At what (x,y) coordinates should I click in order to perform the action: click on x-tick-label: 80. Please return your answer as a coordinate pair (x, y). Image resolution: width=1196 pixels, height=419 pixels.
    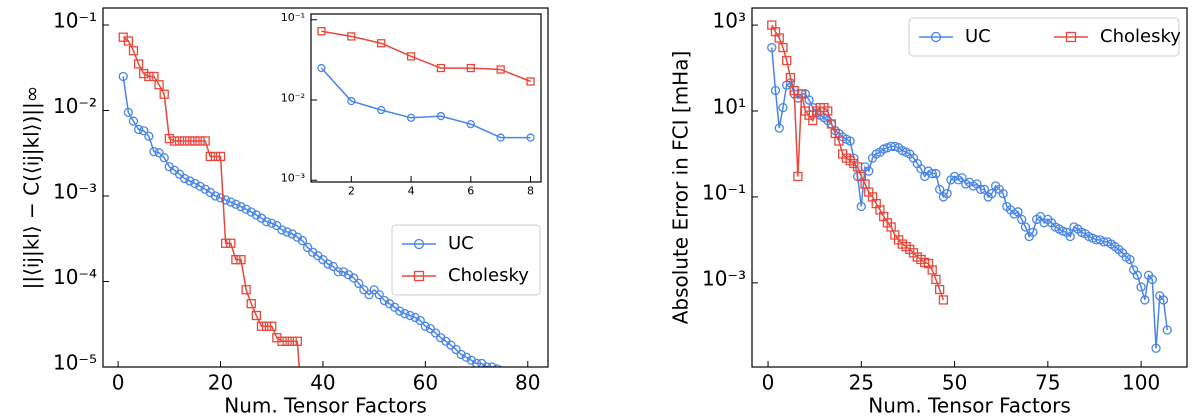
    Looking at the image, I should click on (527, 383).